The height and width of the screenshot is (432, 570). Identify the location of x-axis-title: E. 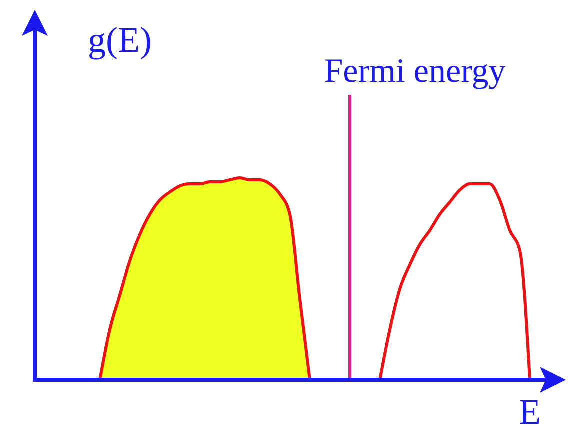
(530, 412).